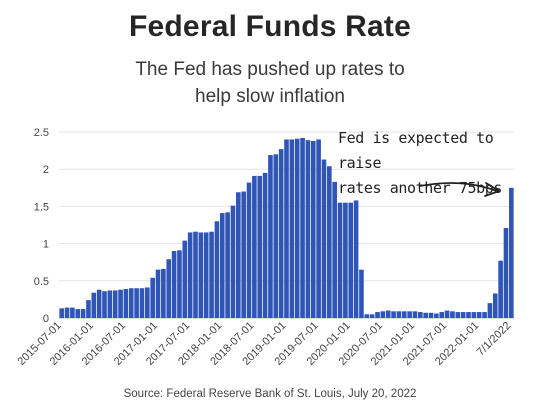 The height and width of the screenshot is (405, 540). What do you see at coordinates (46, 245) in the screenshot?
I see `y-tick-label: 1` at bounding box center [46, 245].